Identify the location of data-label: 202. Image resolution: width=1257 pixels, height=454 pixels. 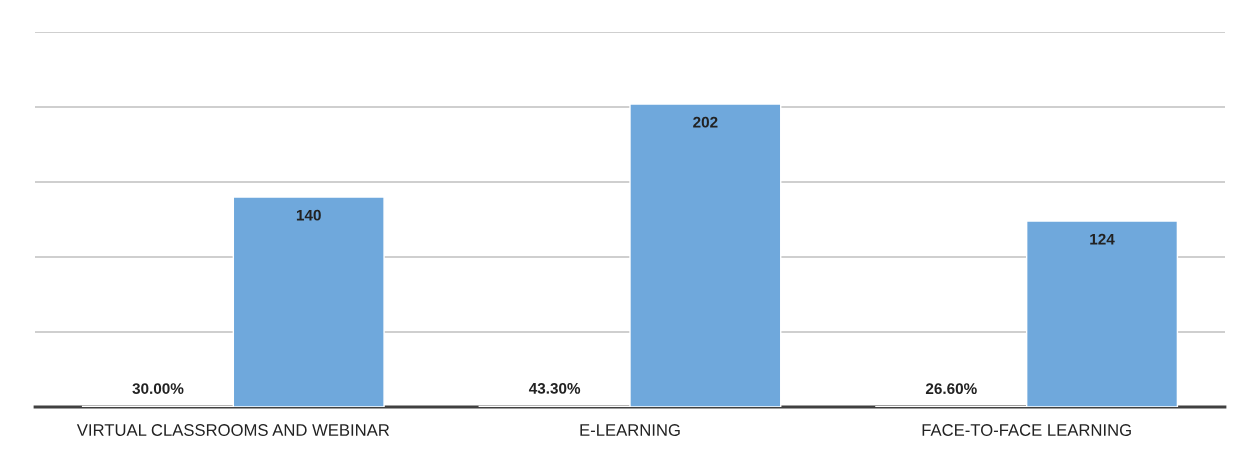
(705, 122).